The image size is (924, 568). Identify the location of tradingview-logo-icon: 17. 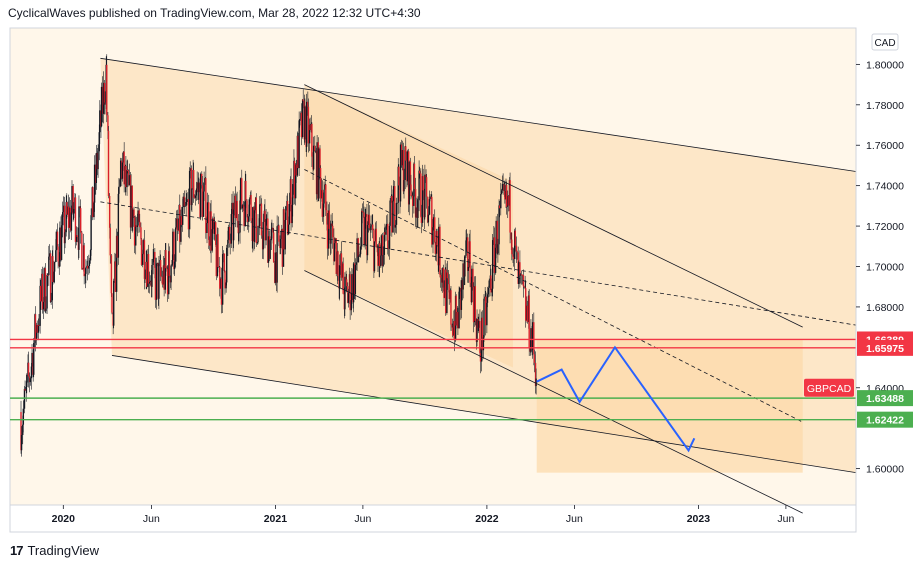
(17, 550).